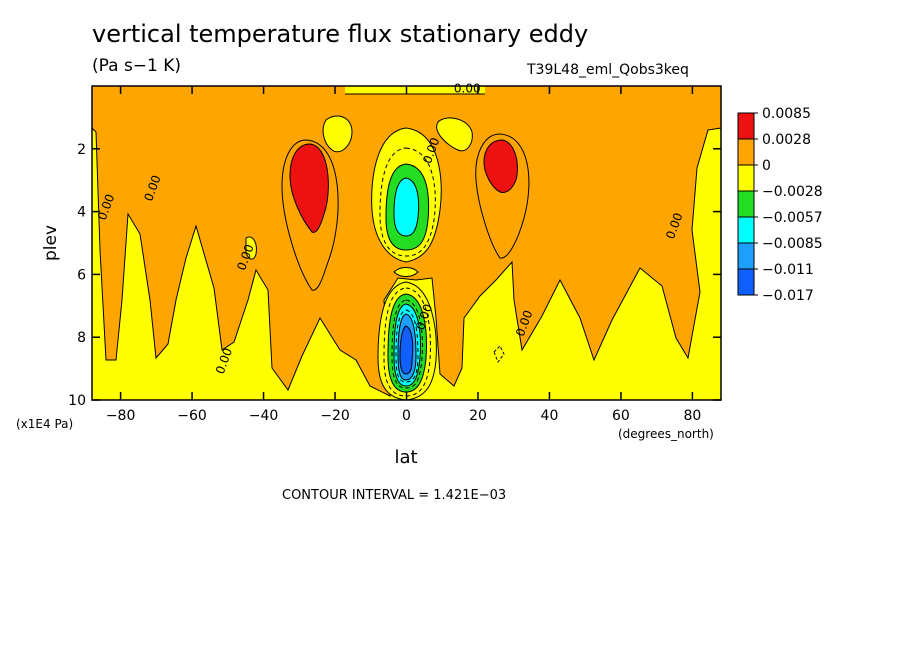 The height and width of the screenshot is (654, 904). I want to click on x-tick-label: 80, so click(692, 416).